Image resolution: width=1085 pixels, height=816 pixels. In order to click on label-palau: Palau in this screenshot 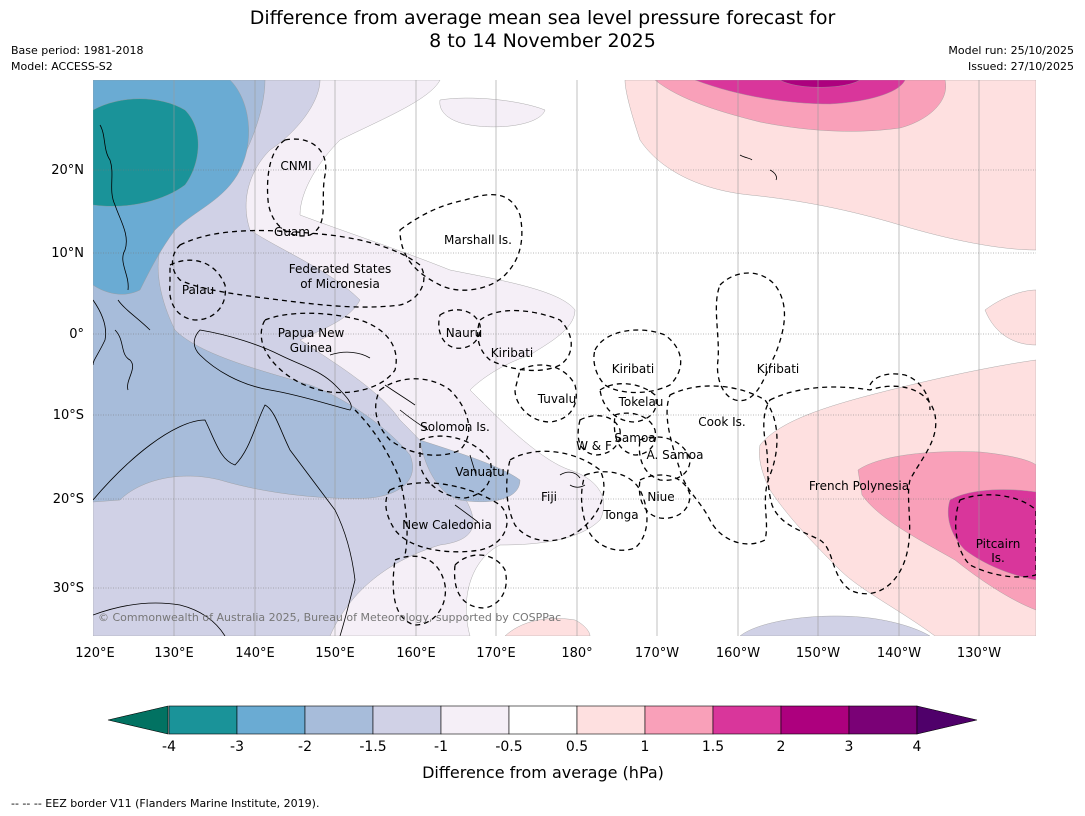, I will do `click(198, 290)`.